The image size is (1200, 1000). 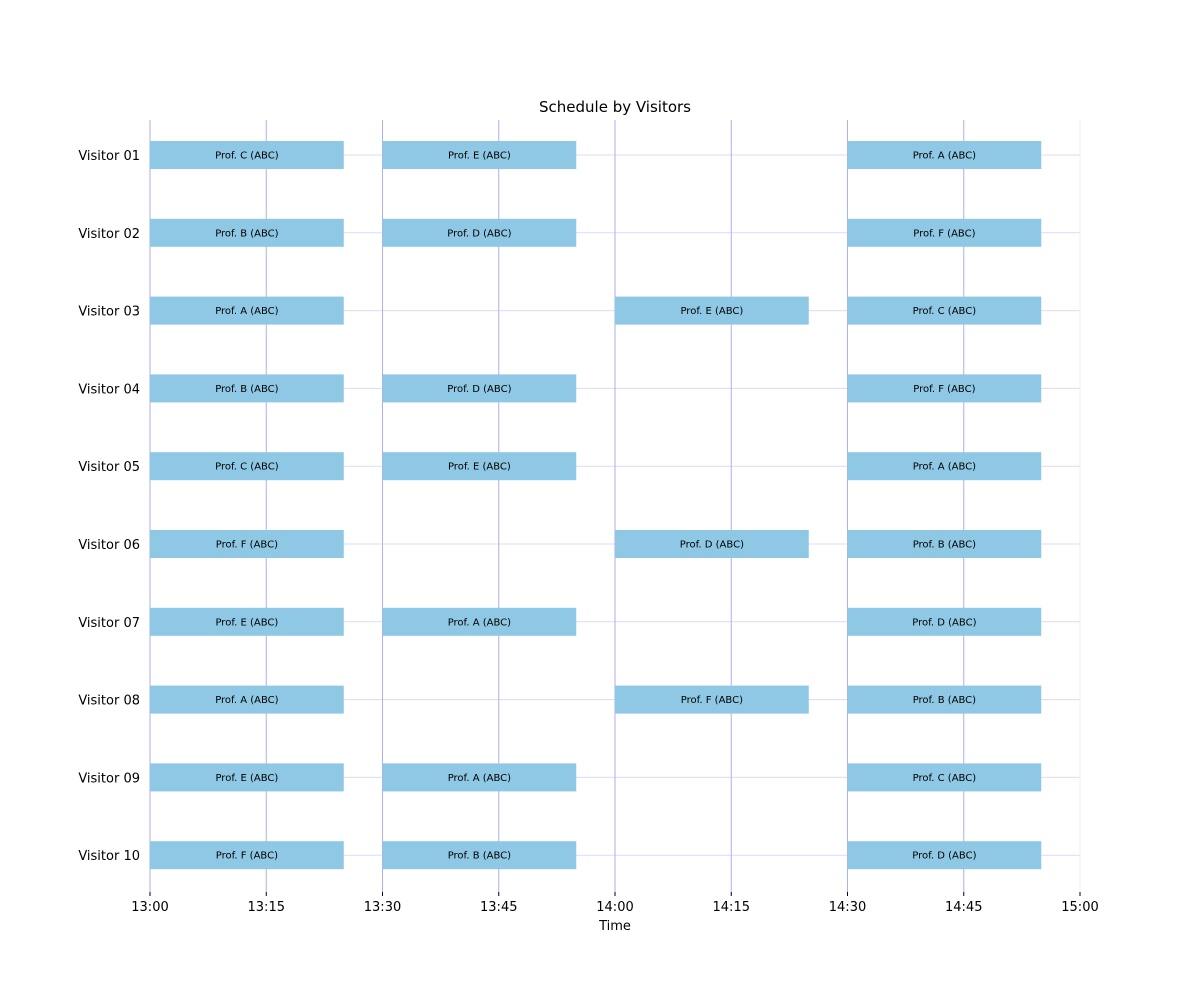 What do you see at coordinates (109, 856) in the screenshot?
I see `y-tick-label: Visitor 10` at bounding box center [109, 856].